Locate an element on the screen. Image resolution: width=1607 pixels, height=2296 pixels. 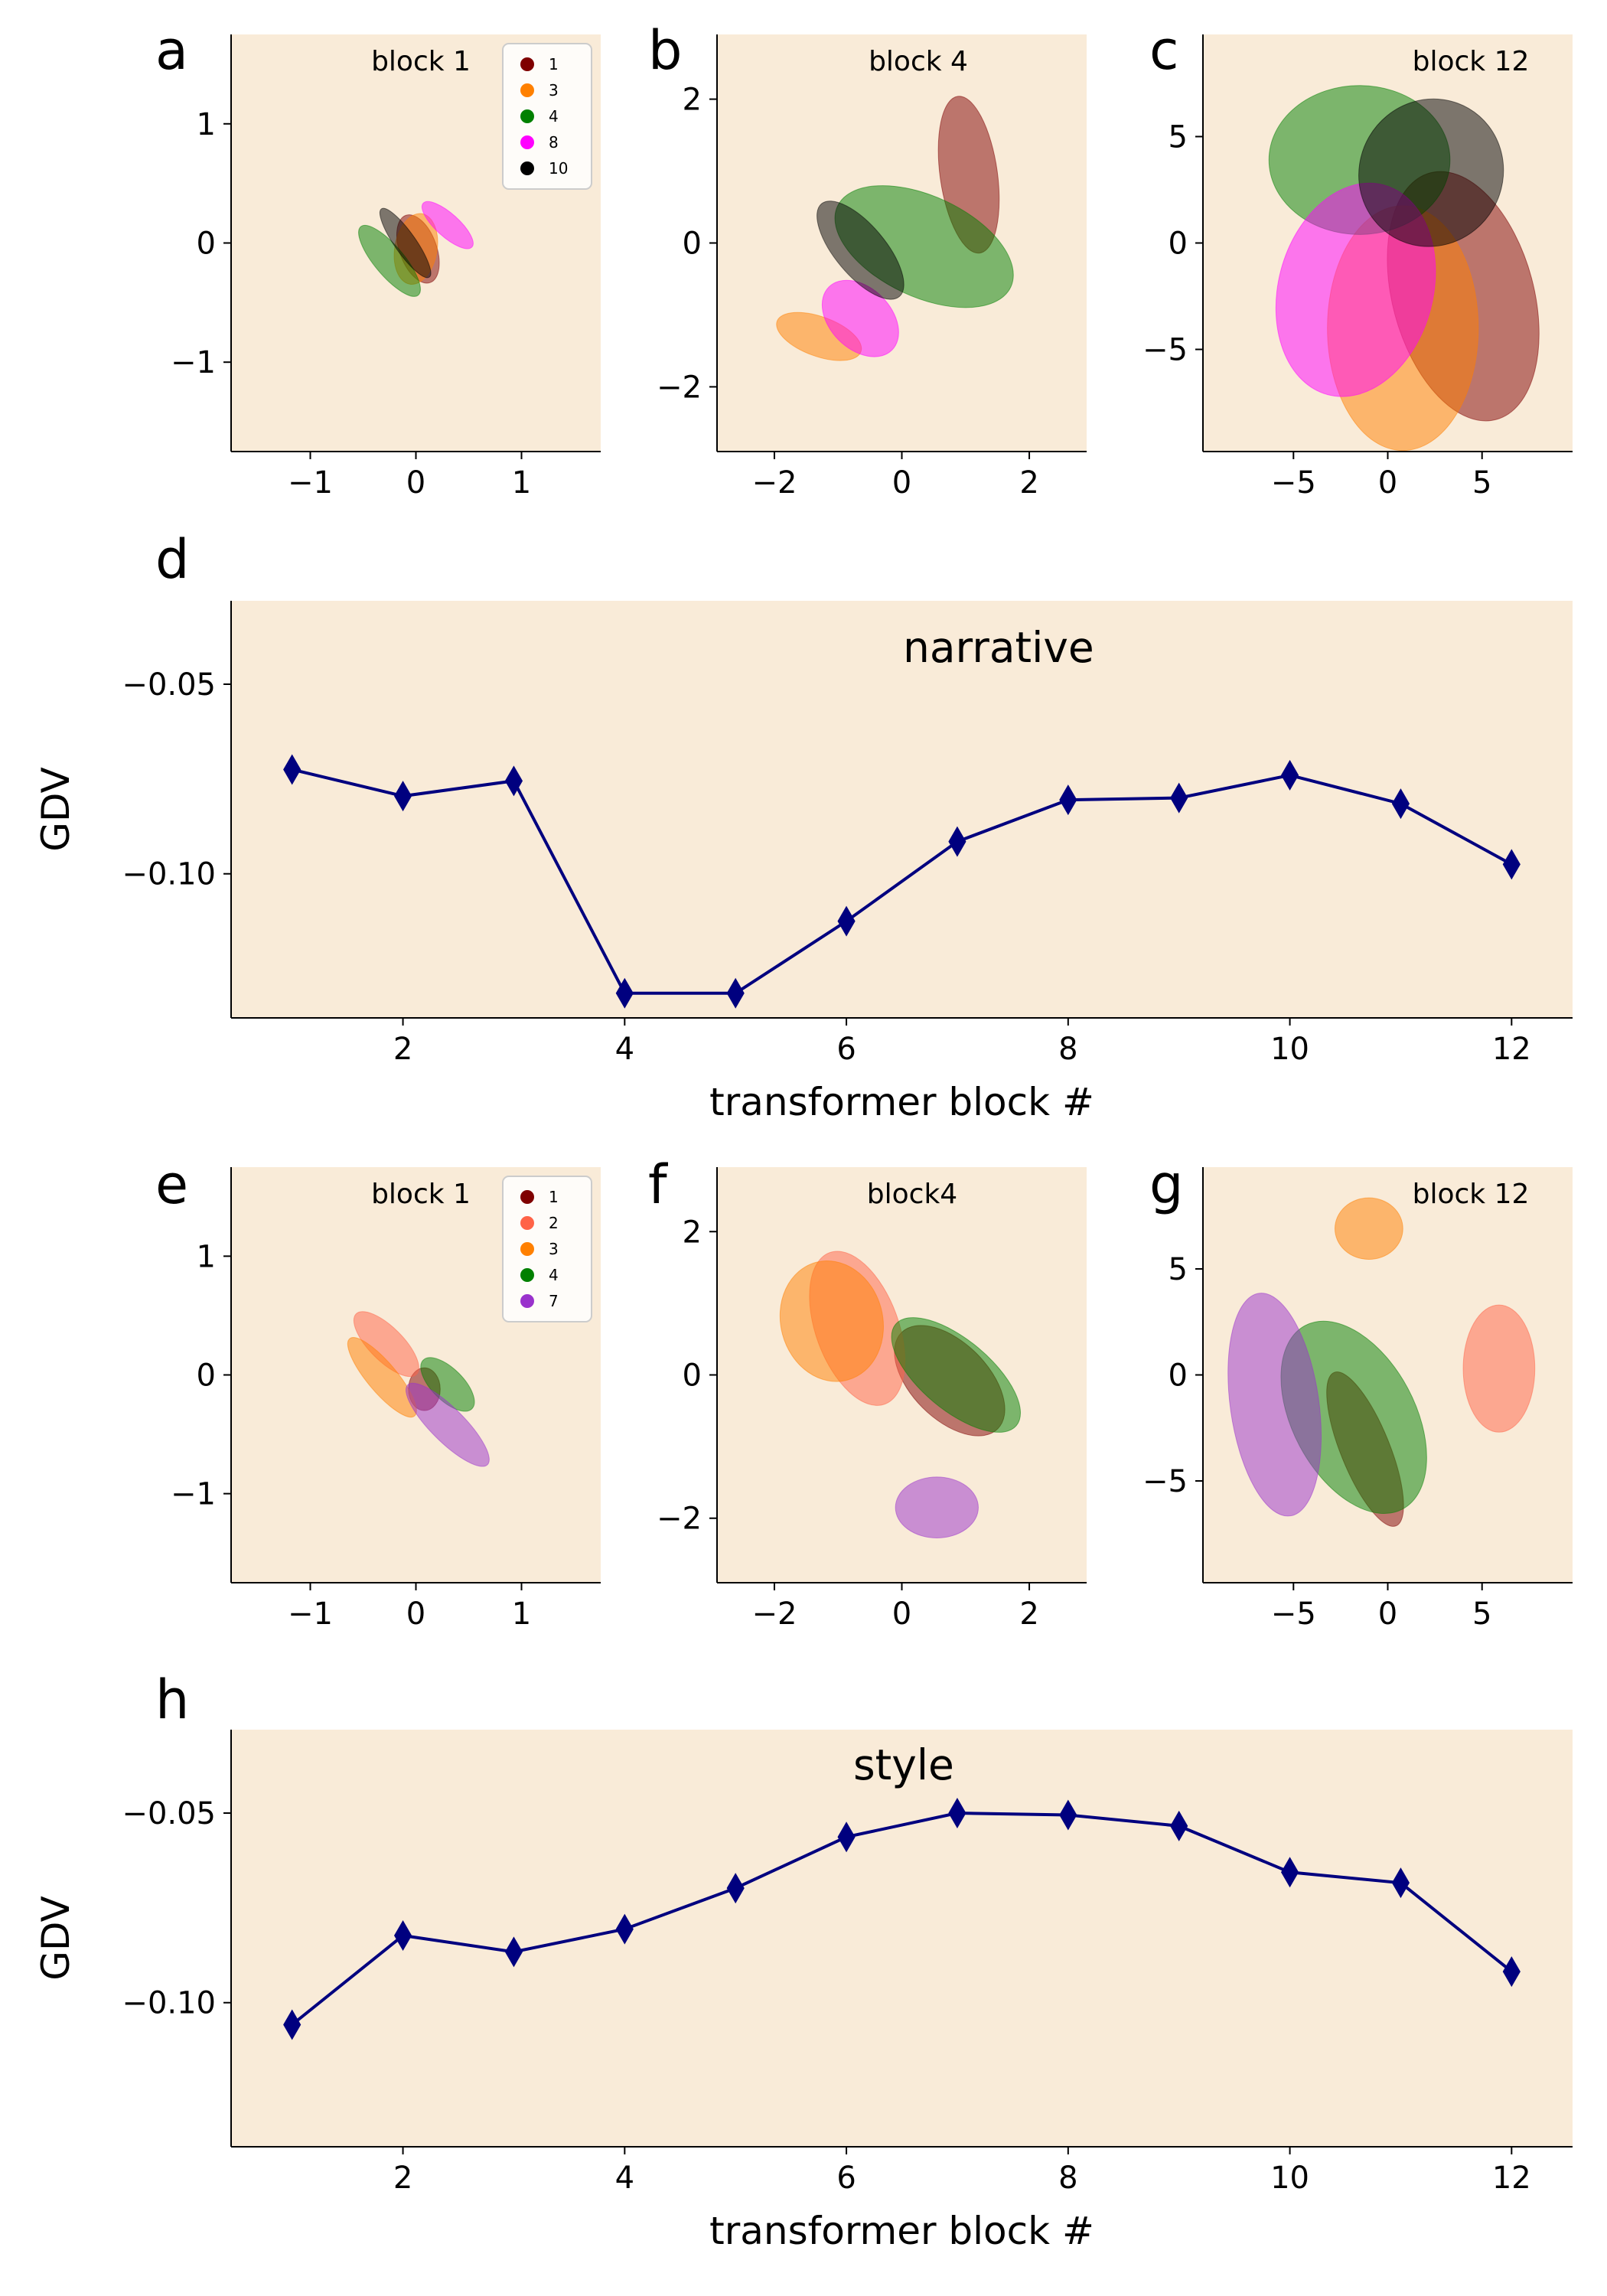
panel-e-marks is located at coordinates (419, 1389).